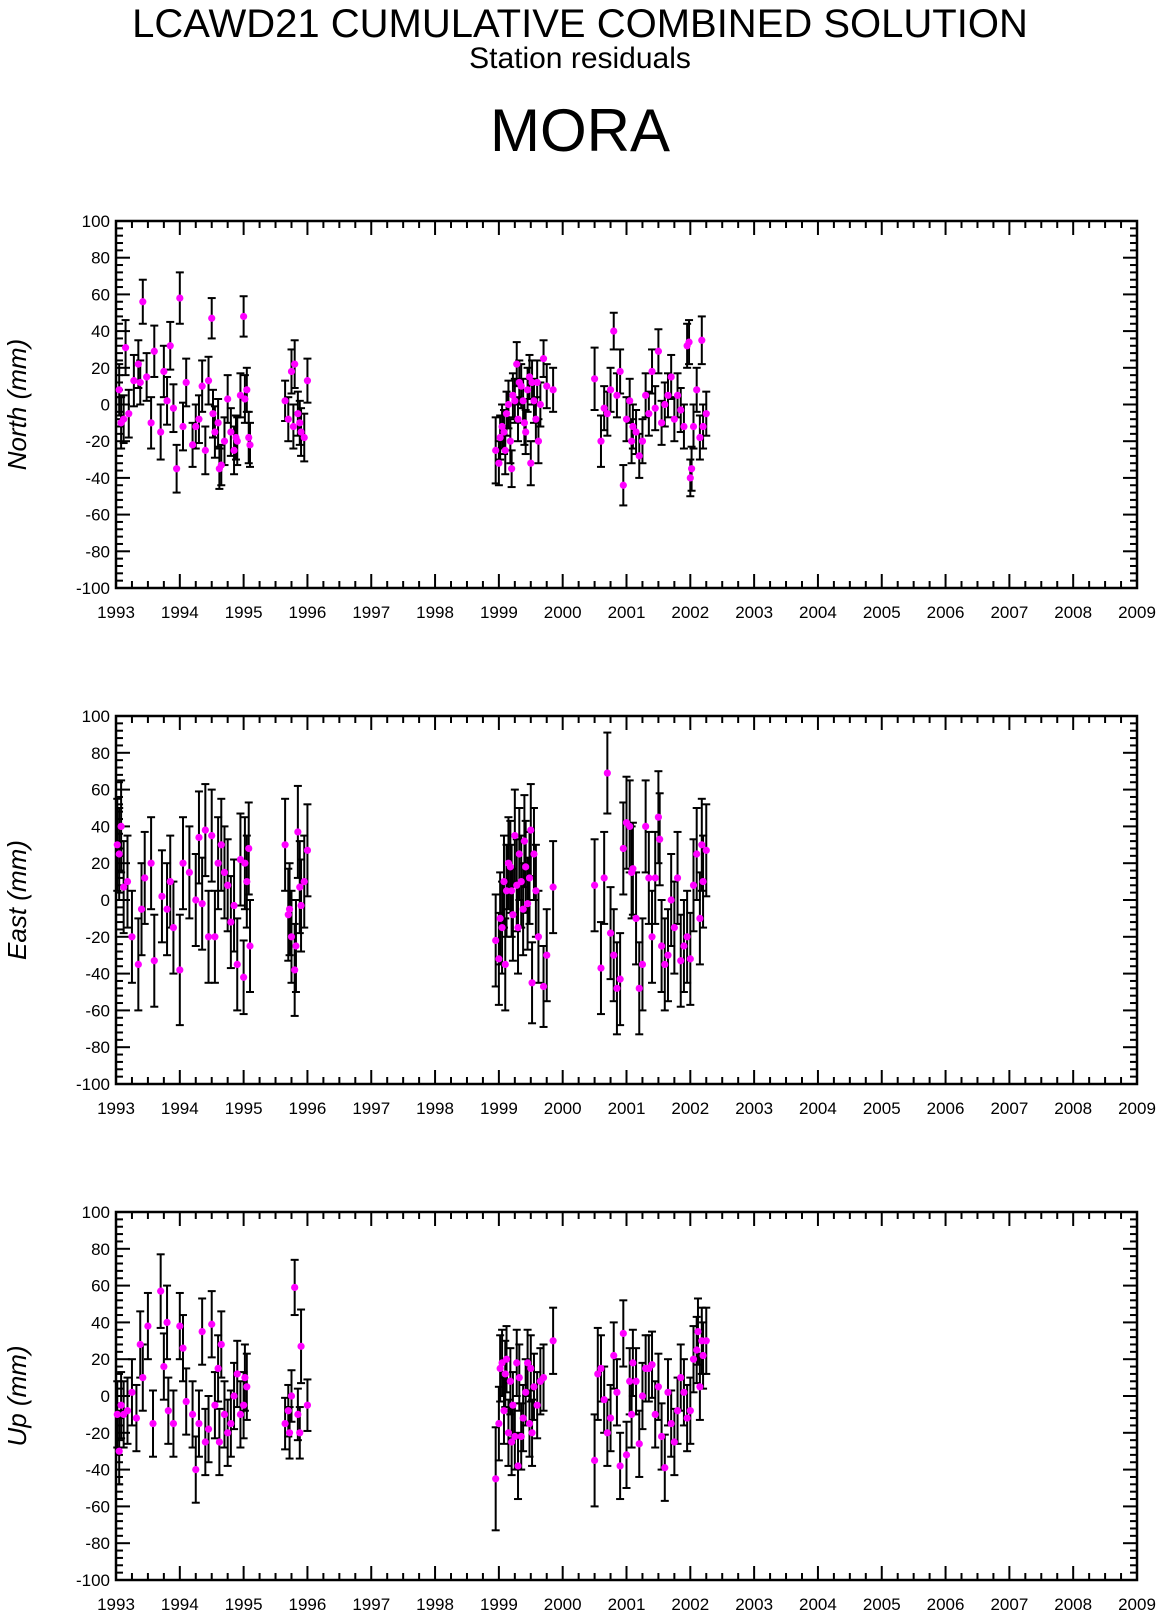 The image size is (1160, 1621). What do you see at coordinates (690, 1604) in the screenshot?
I see `x-tick-label: 2002` at bounding box center [690, 1604].